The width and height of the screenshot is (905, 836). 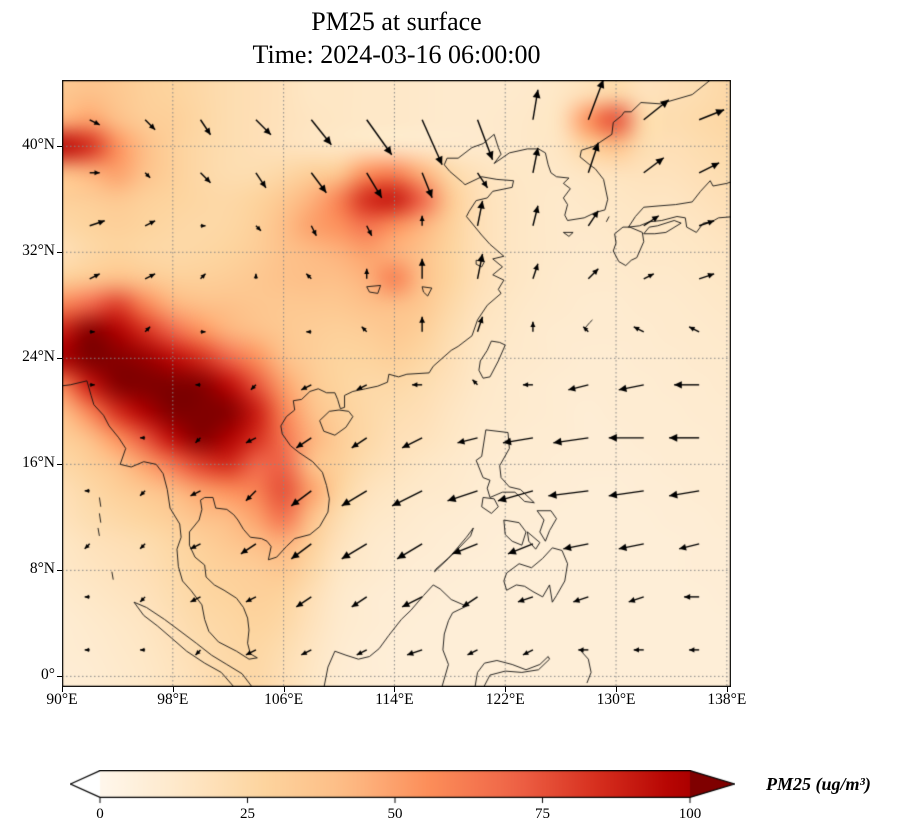 What do you see at coordinates (42, 569) in the screenshot?
I see `y-axis-tick-label: 8°N` at bounding box center [42, 569].